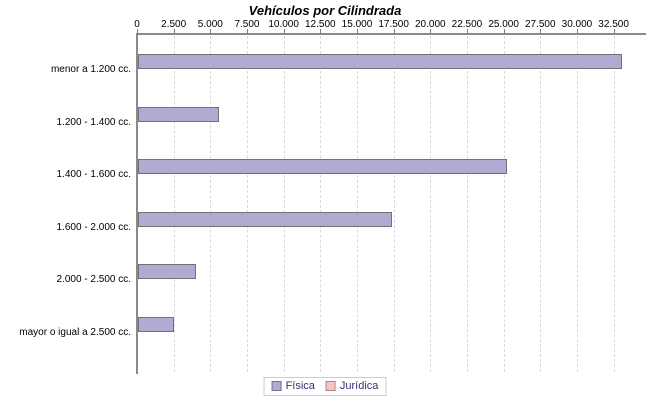 The width and height of the screenshot is (650, 400). What do you see at coordinates (320, 24) in the screenshot?
I see `x-tick-label: 12.500` at bounding box center [320, 24].